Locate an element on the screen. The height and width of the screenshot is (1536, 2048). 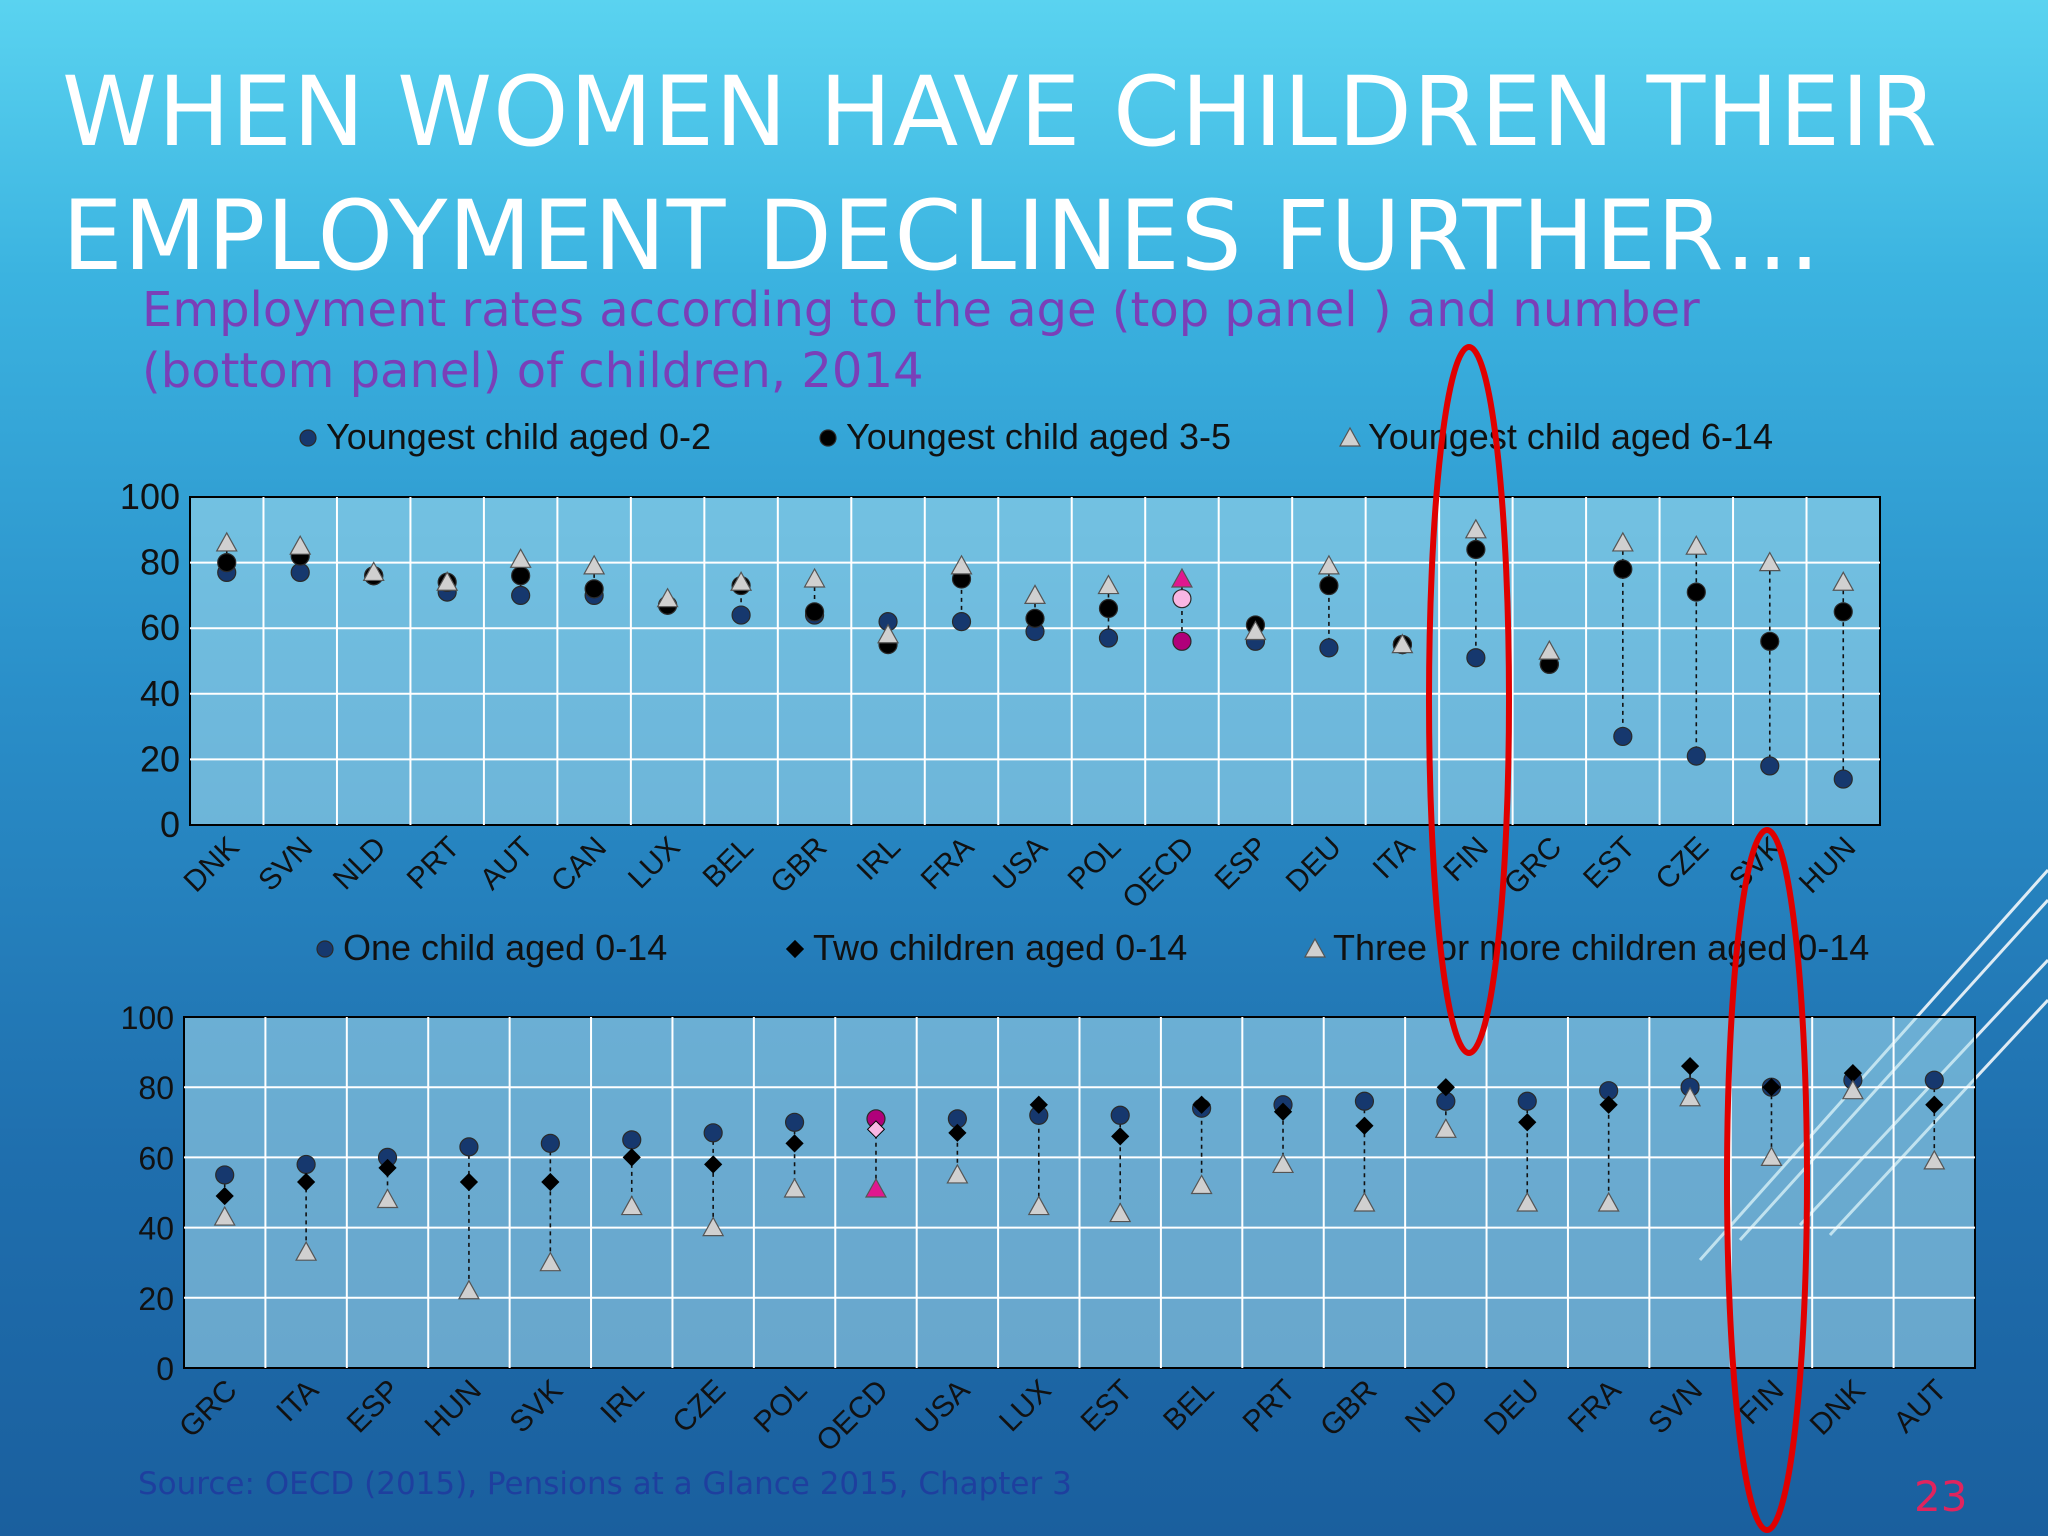
x-tick-label: PRT is located at coordinates (1269, 1406).